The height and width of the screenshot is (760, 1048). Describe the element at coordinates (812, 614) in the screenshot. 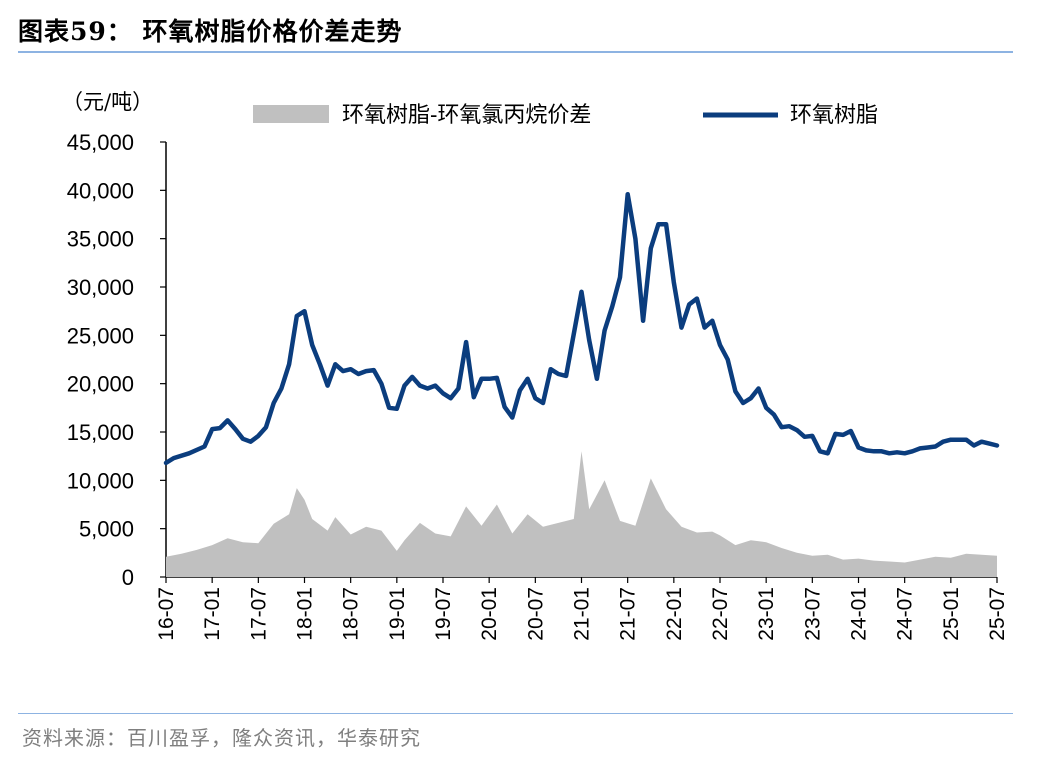

I see `x-tick-label: 23-07` at that location.